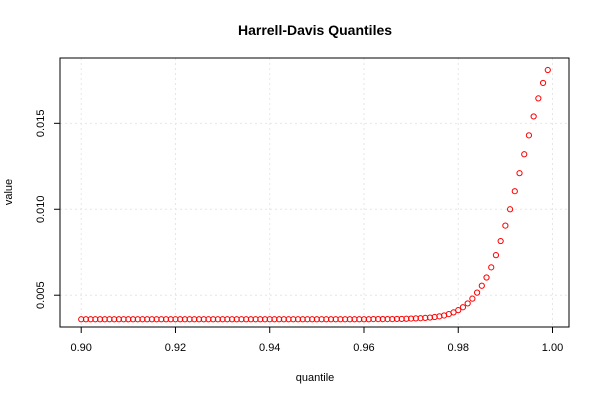 The width and height of the screenshot is (599, 400). What do you see at coordinates (315, 378) in the screenshot?
I see `x-axis-label: quantile` at bounding box center [315, 378].